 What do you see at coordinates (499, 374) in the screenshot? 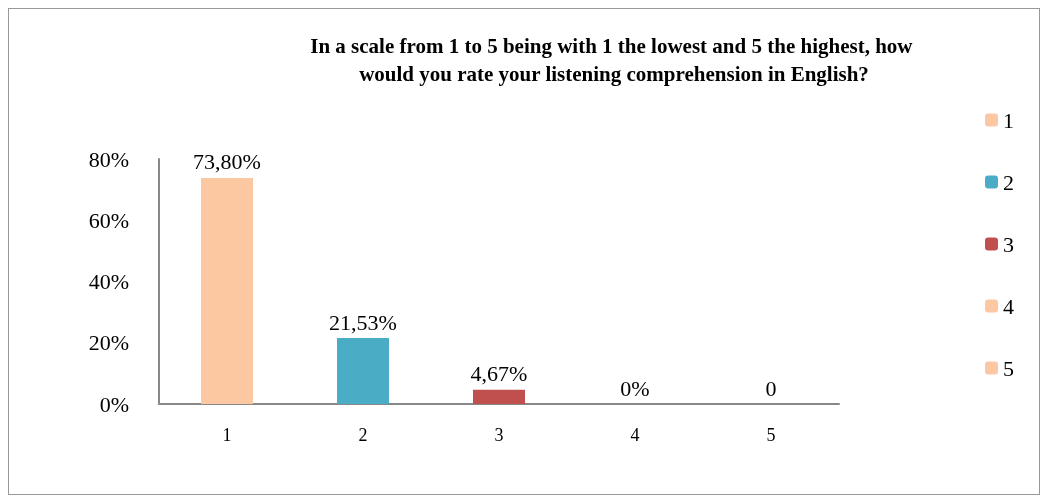
I see `data-label: 4,67%` at bounding box center [499, 374].